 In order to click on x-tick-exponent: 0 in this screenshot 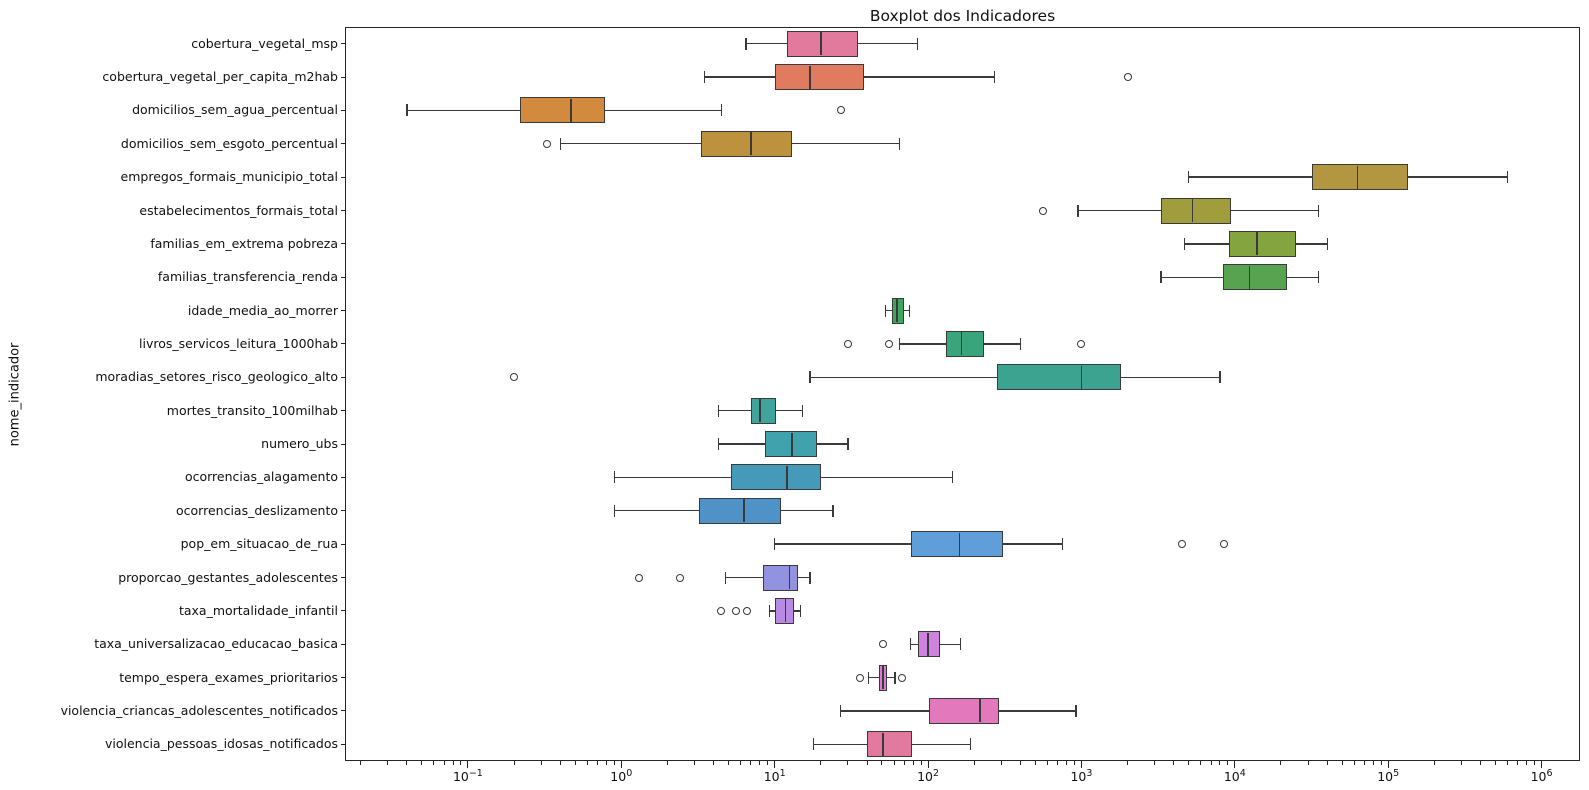, I will do `click(629, 773)`.